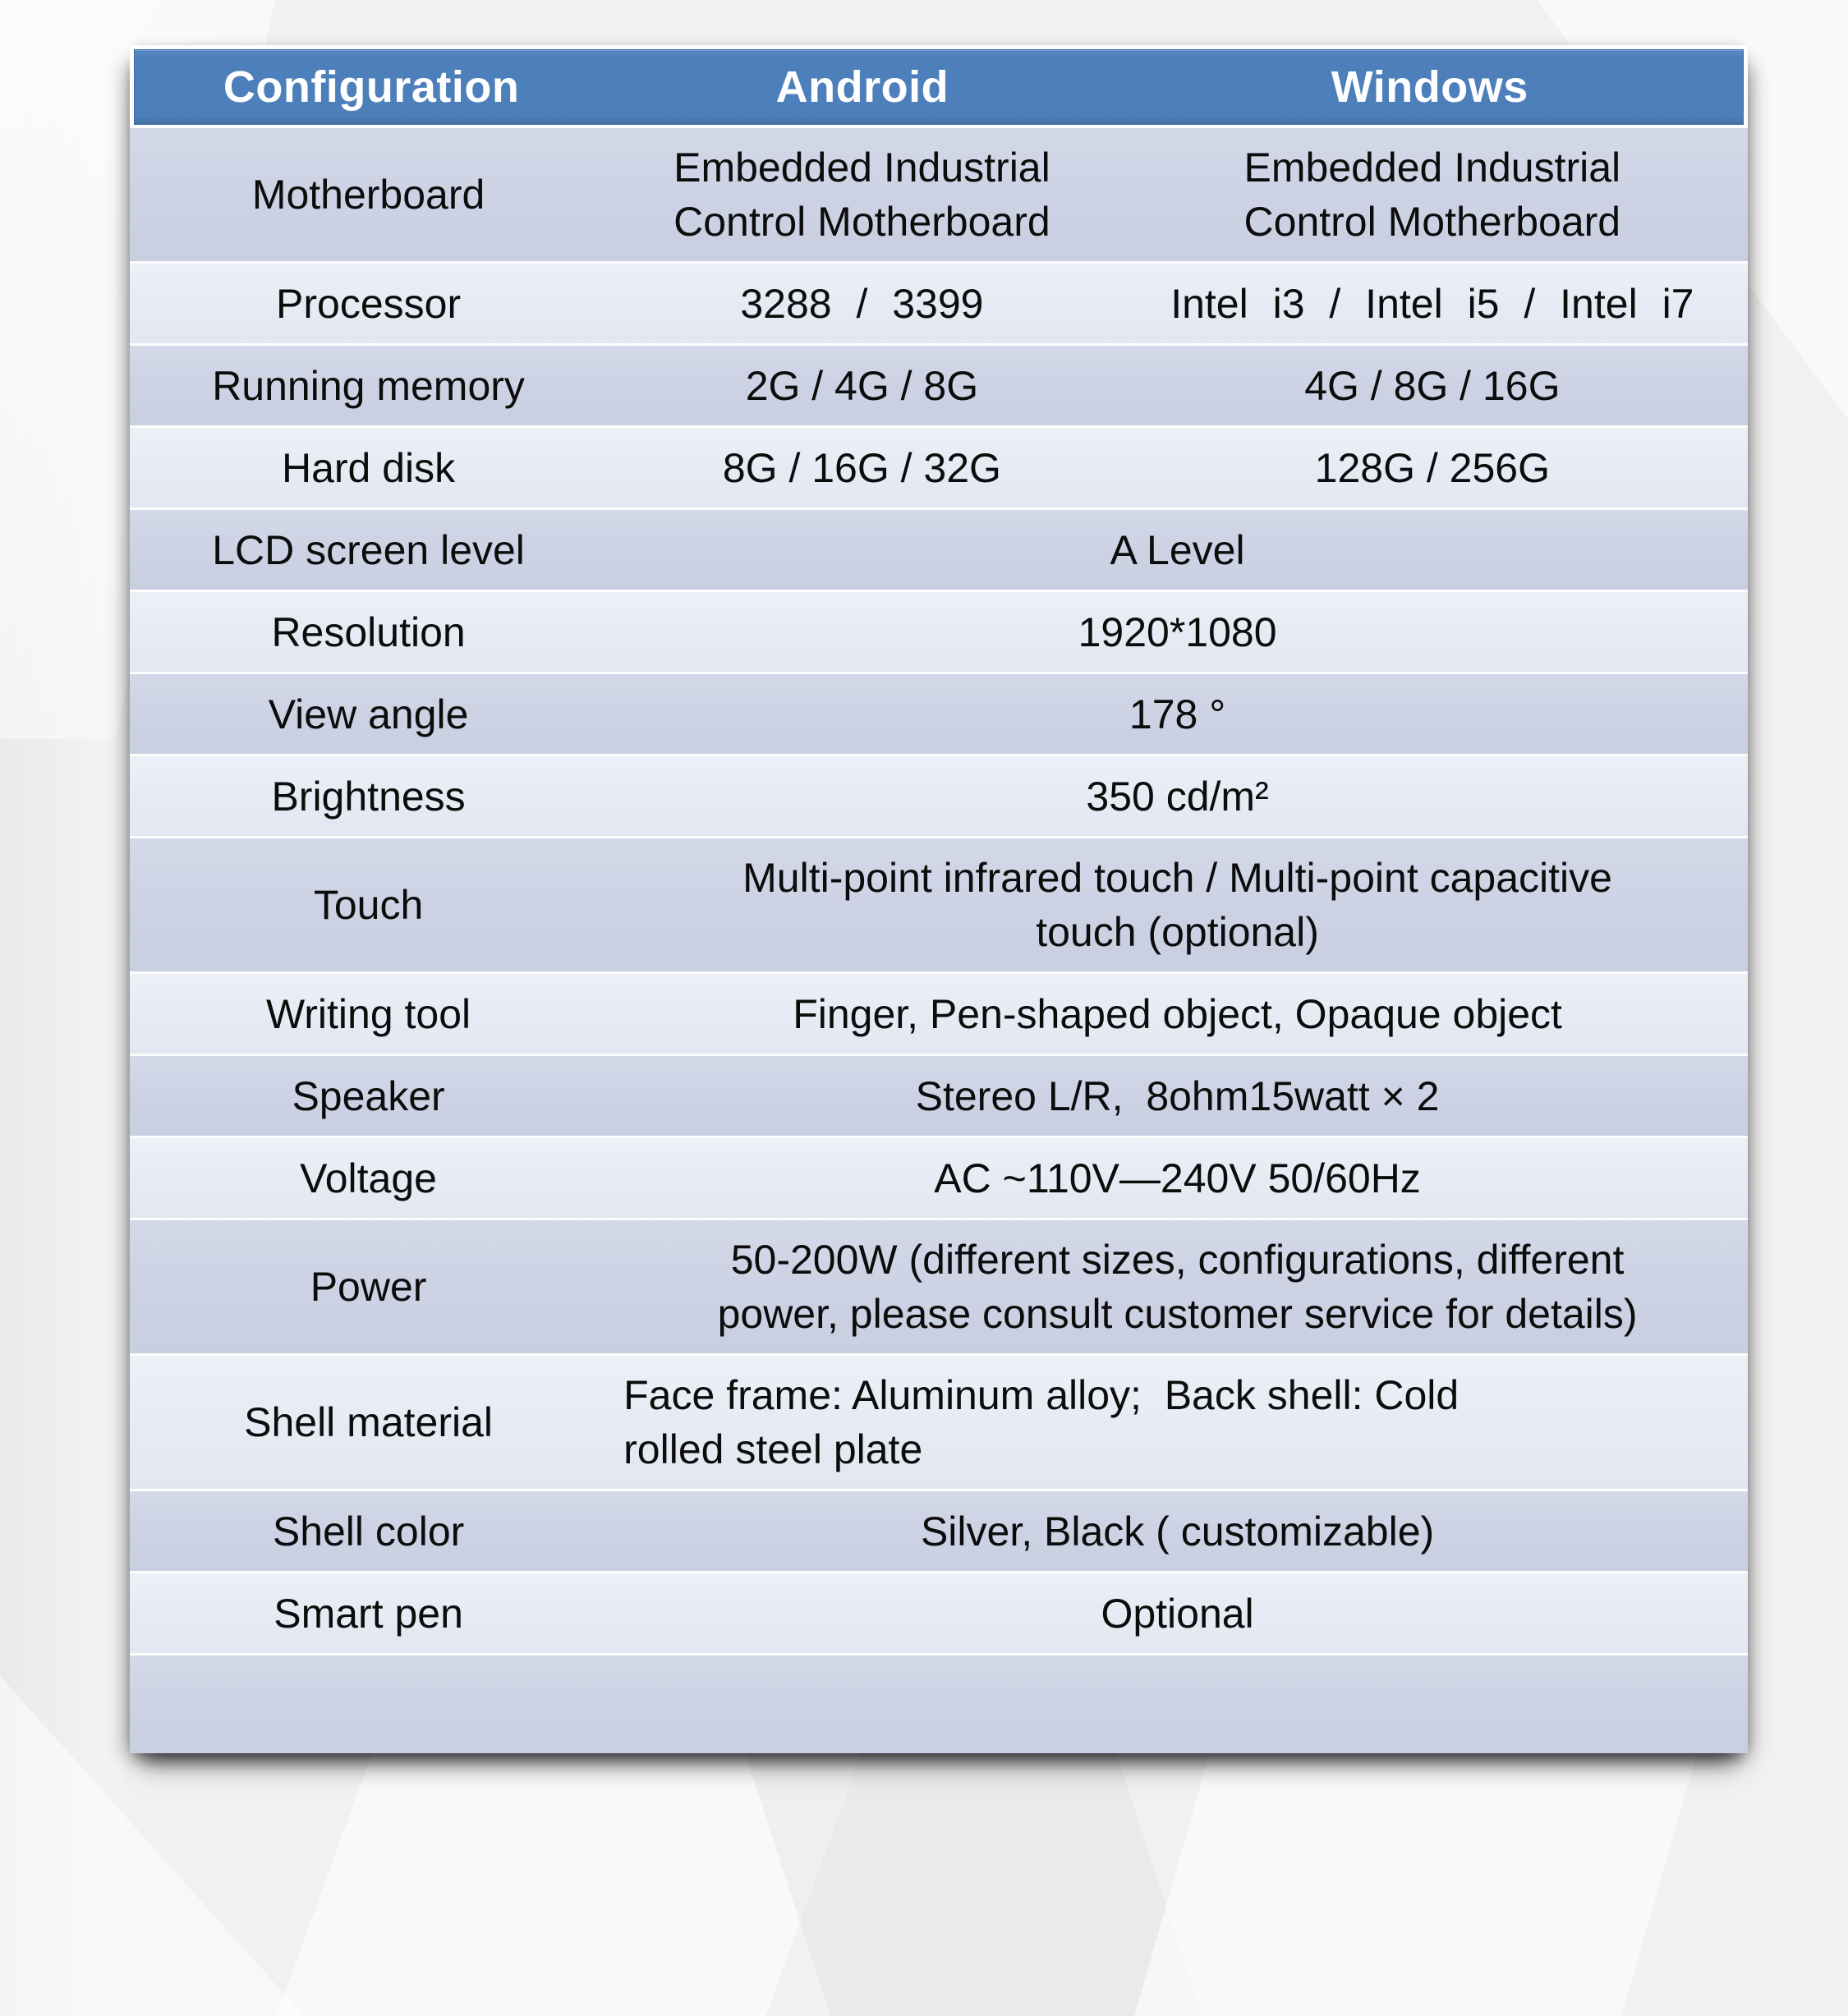 Image resolution: width=1848 pixels, height=2016 pixels. I want to click on row-label-text: LCD screen level, so click(368, 549).